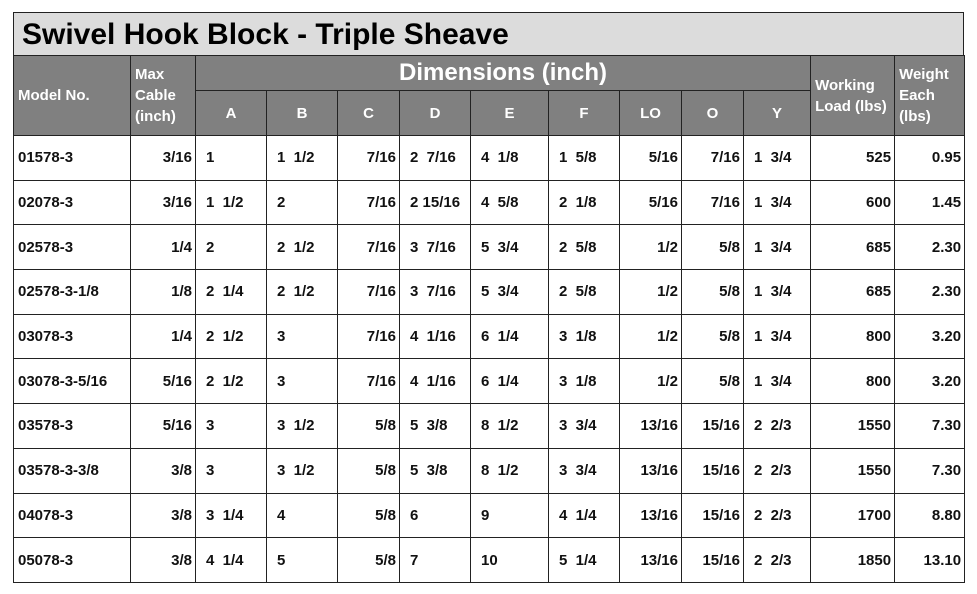 This screenshot has height=594, width=977. What do you see at coordinates (72, 515) in the screenshot?
I see `cell-model: 04078-3` at bounding box center [72, 515].